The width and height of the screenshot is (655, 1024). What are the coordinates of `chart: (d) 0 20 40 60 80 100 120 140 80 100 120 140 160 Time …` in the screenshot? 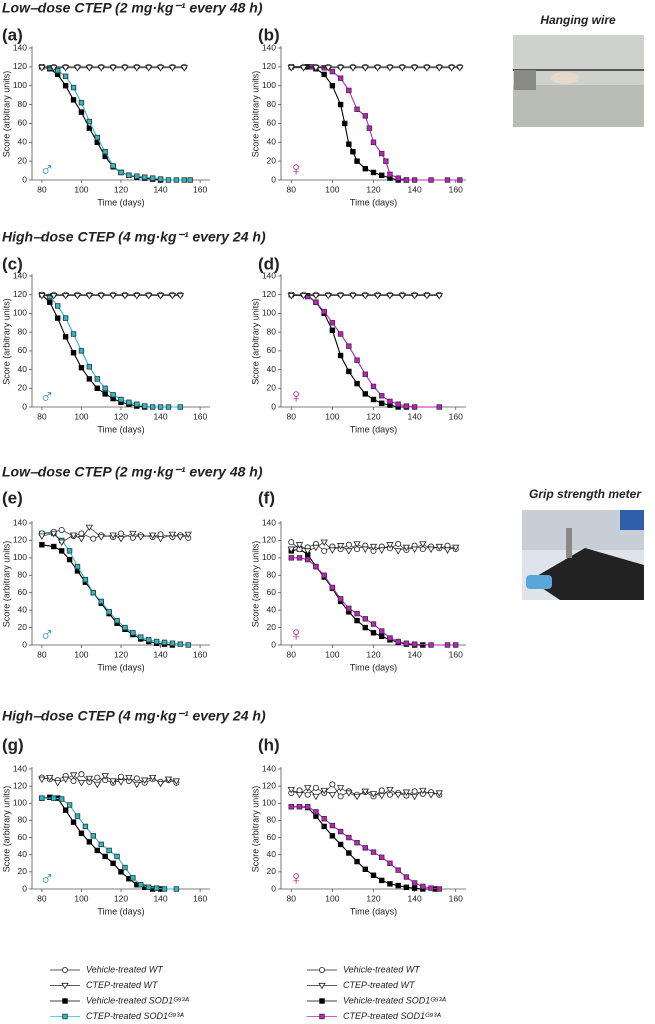 It's located at (358, 344).